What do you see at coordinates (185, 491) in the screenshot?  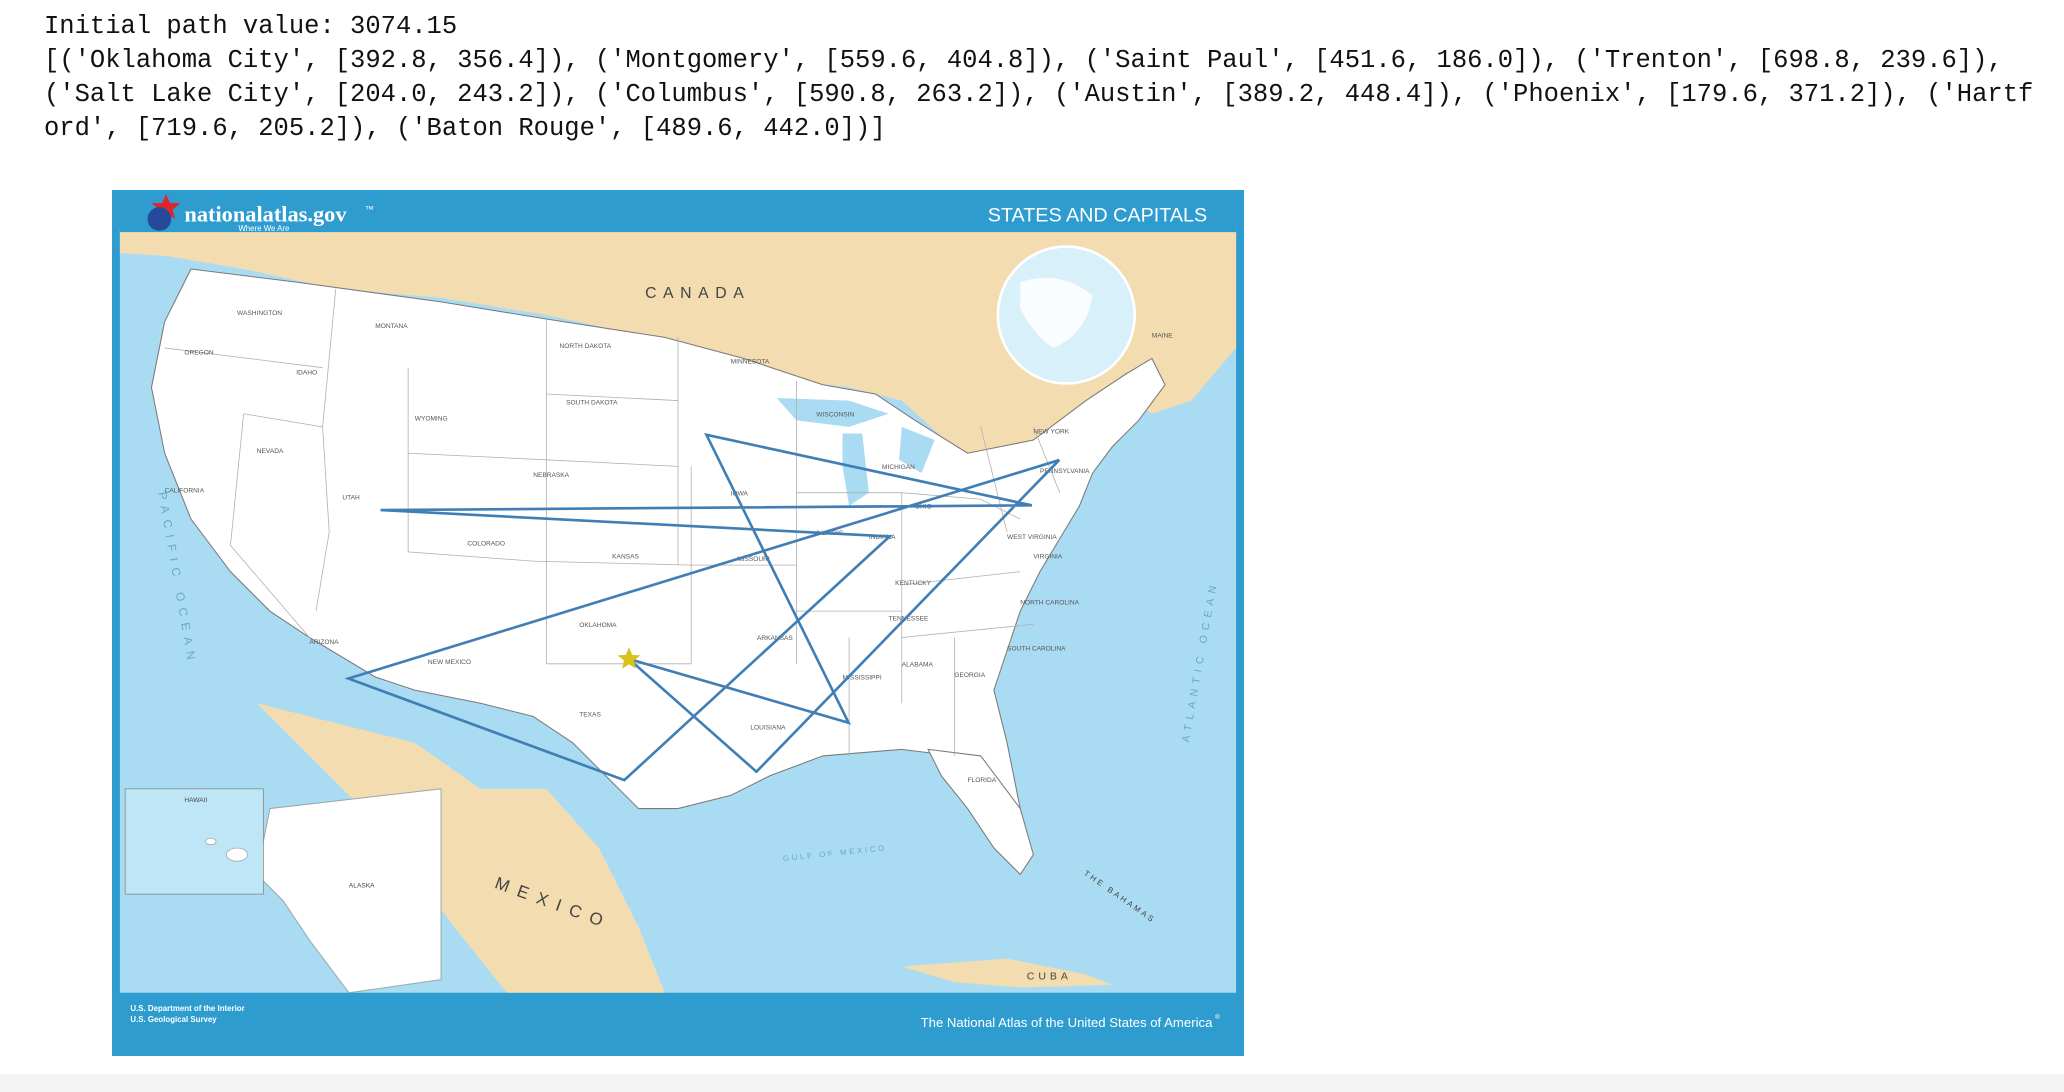 I see `state-label: CALIFORNIA` at bounding box center [185, 491].